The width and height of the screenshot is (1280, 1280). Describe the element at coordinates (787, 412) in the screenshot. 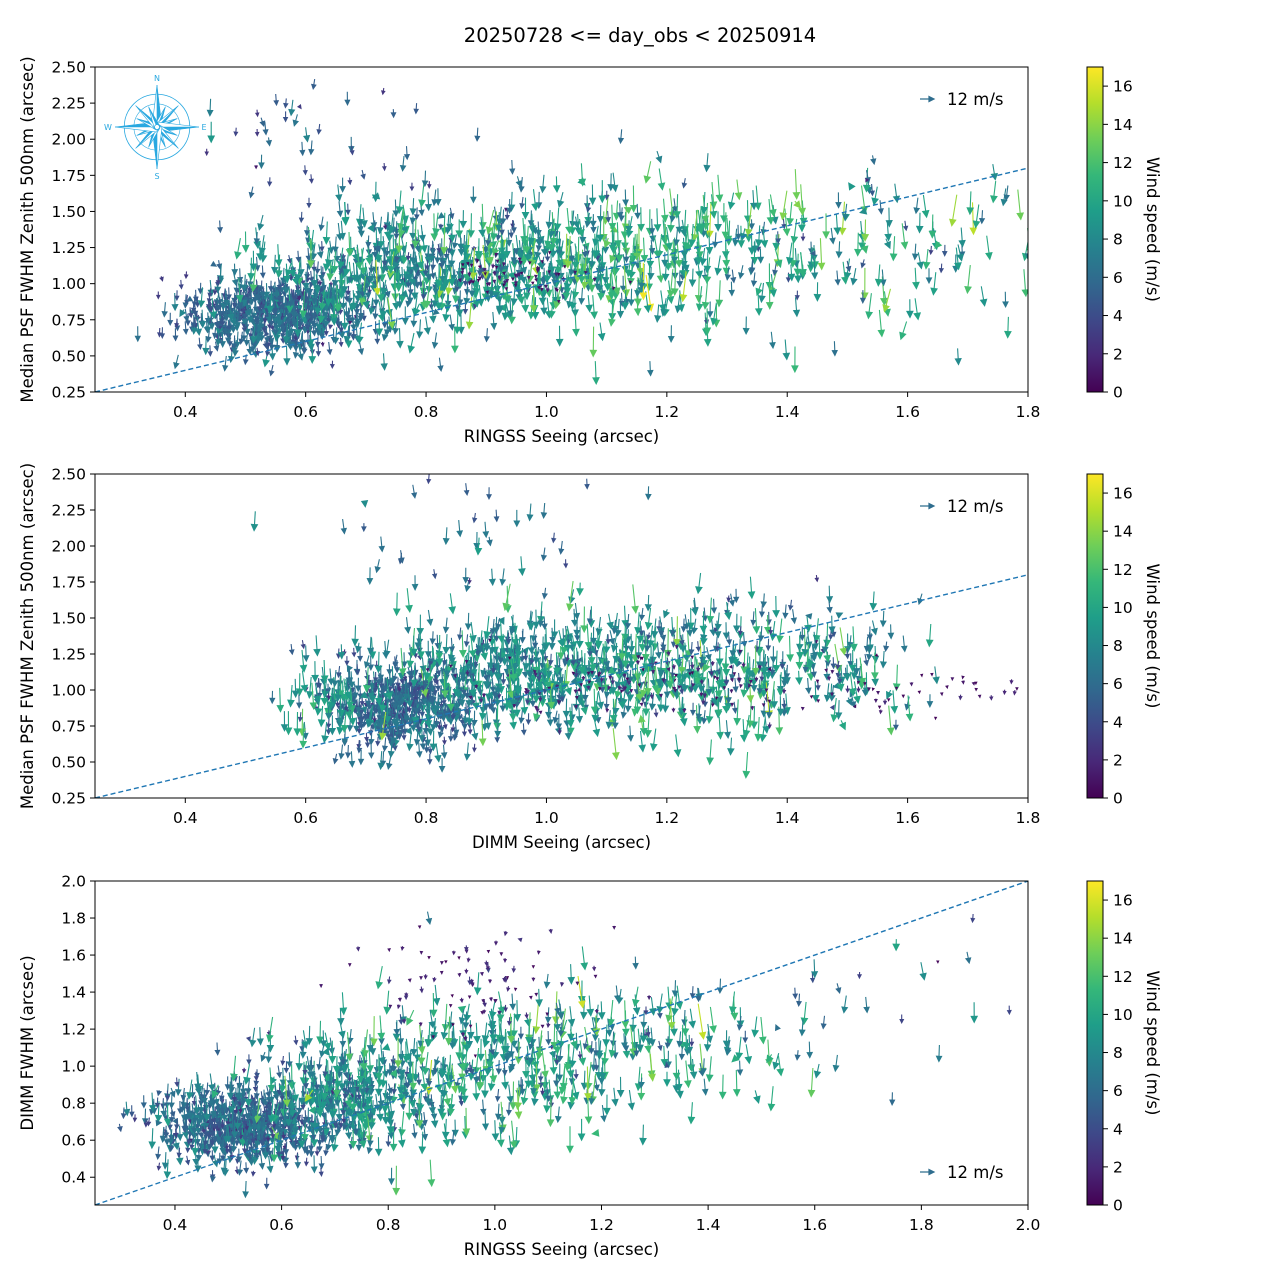

I see `x-tick-label: 1.4` at that location.